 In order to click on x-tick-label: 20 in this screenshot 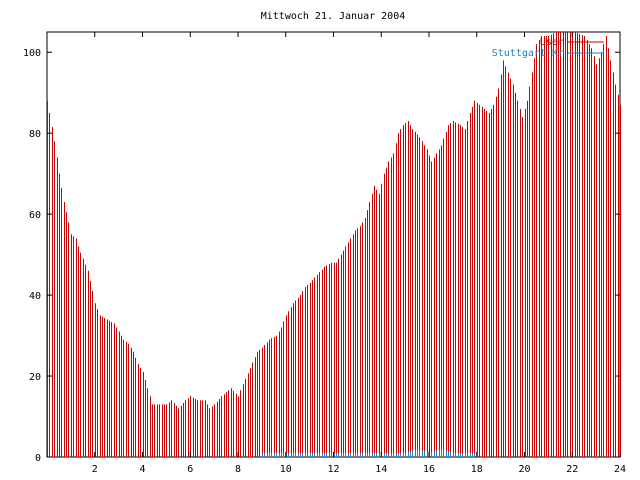, I will do `click(524, 469)`.